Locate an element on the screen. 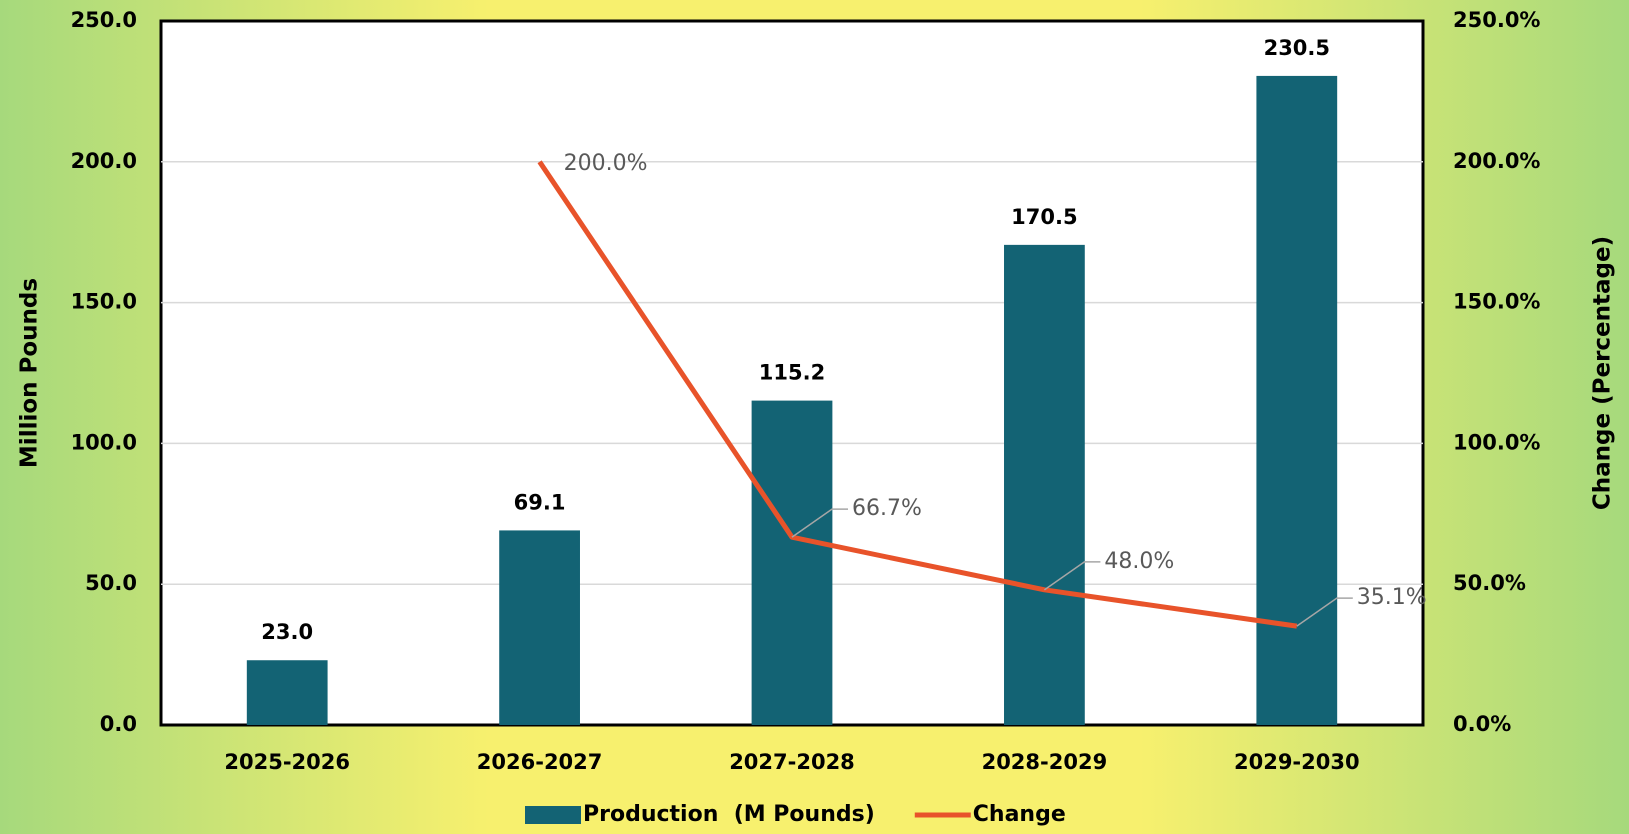  y-tick-label: 50.0 is located at coordinates (111, 583).